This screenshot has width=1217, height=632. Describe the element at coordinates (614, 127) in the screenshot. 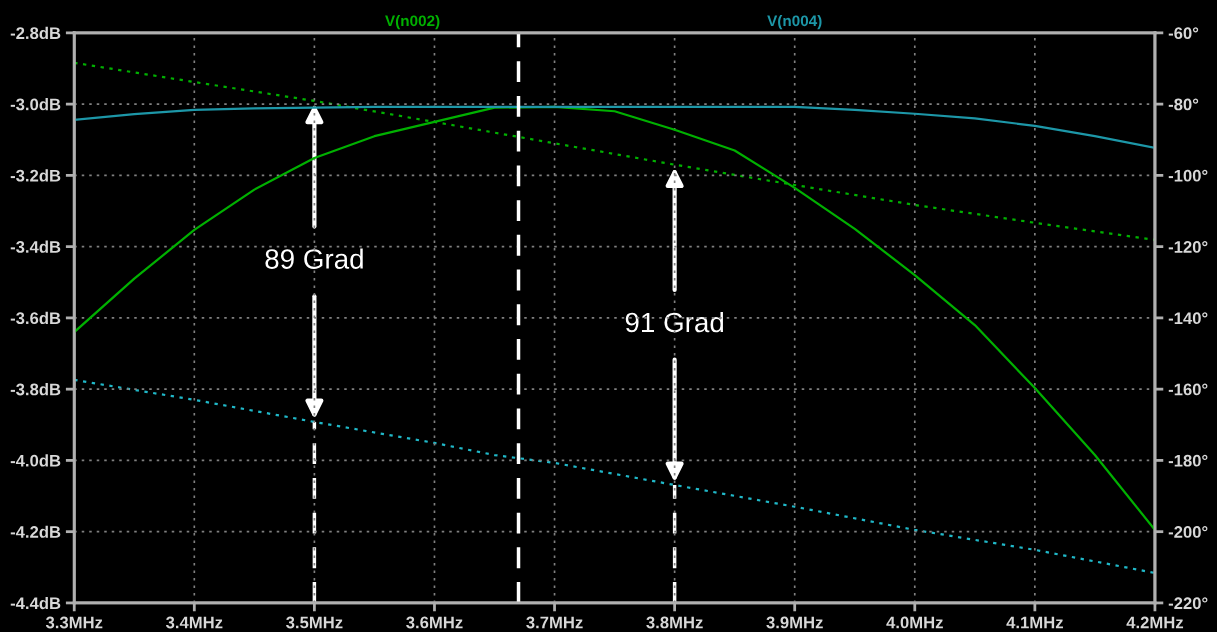

I see `line-series` at that location.